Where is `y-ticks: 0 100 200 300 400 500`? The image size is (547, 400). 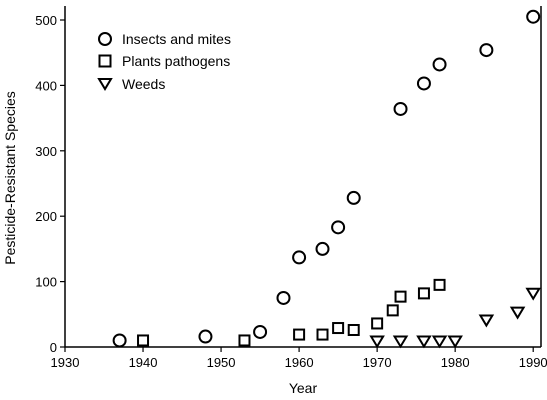
y-ticks: 0 100 200 300 400 500 is located at coordinates (50, 184).